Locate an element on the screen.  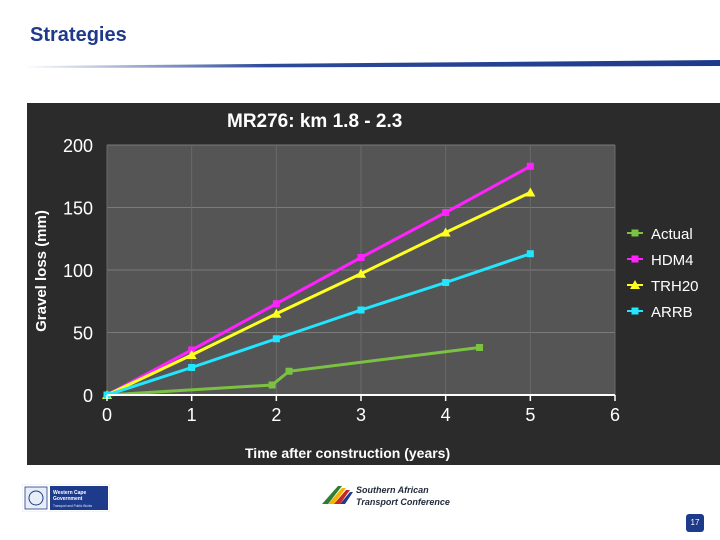
satc-logo: Southern African Transport Conference is located at coordinates (386, 496).